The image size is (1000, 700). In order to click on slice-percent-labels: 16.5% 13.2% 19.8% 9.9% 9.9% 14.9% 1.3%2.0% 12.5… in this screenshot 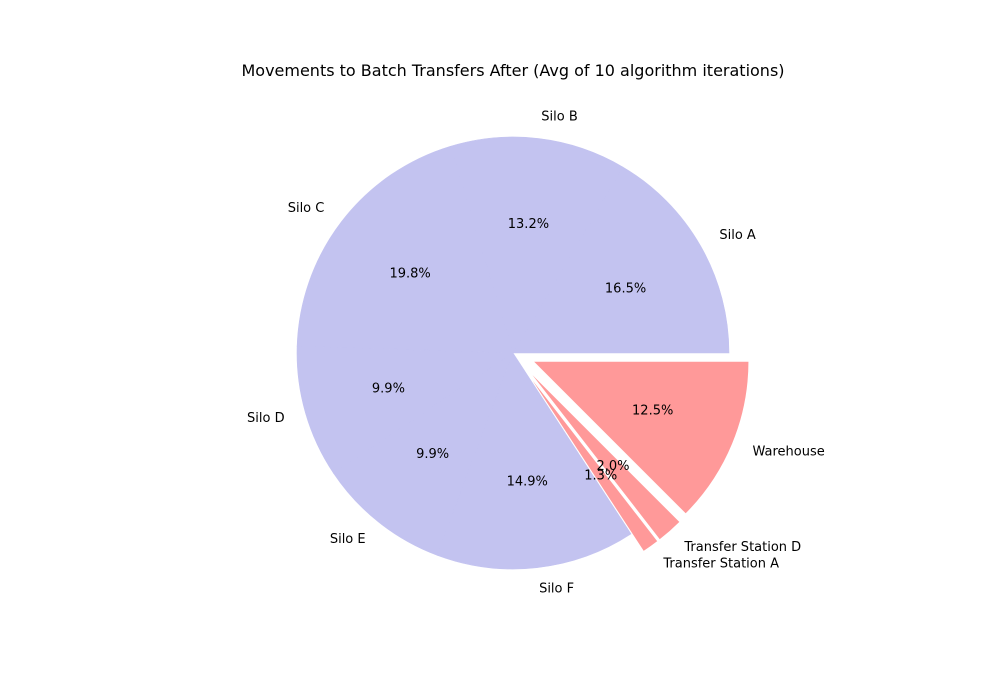, I will do `click(522, 353)`.